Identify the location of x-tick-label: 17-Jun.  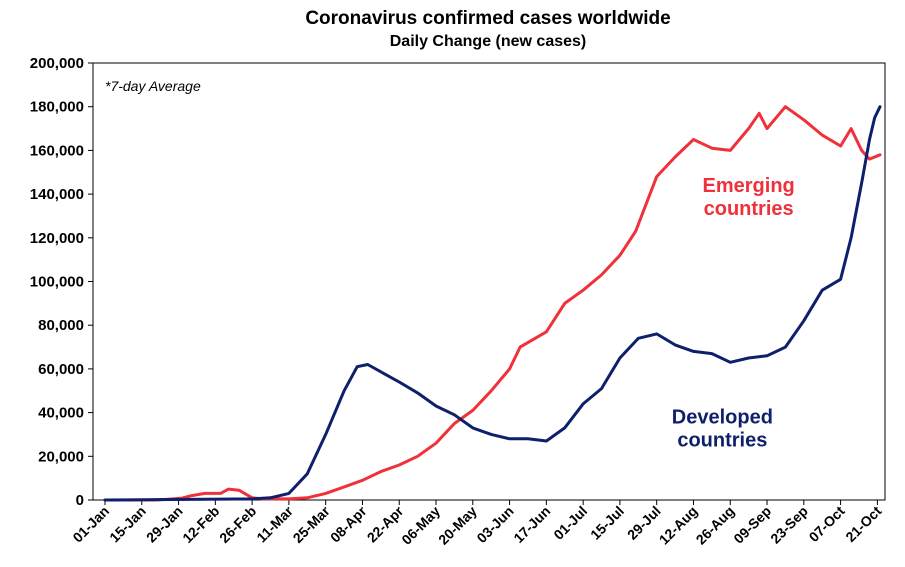
(531, 524).